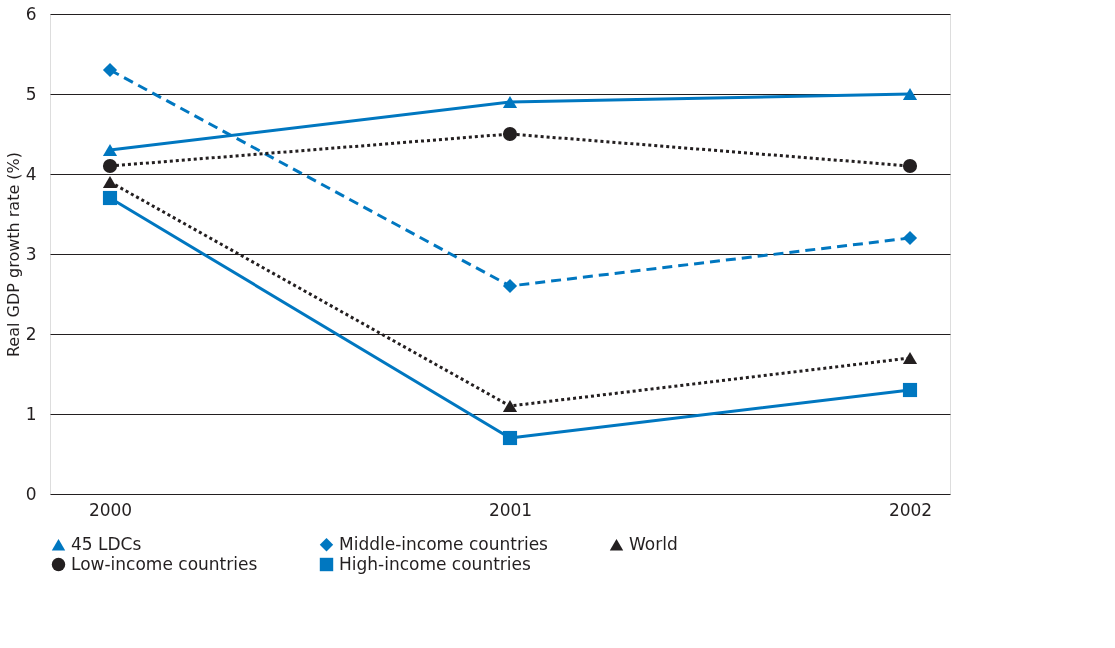 Image resolution: width=1115 pixels, height=648 pixels. What do you see at coordinates (653, 543) in the screenshot?
I see `legend-label: World` at bounding box center [653, 543].